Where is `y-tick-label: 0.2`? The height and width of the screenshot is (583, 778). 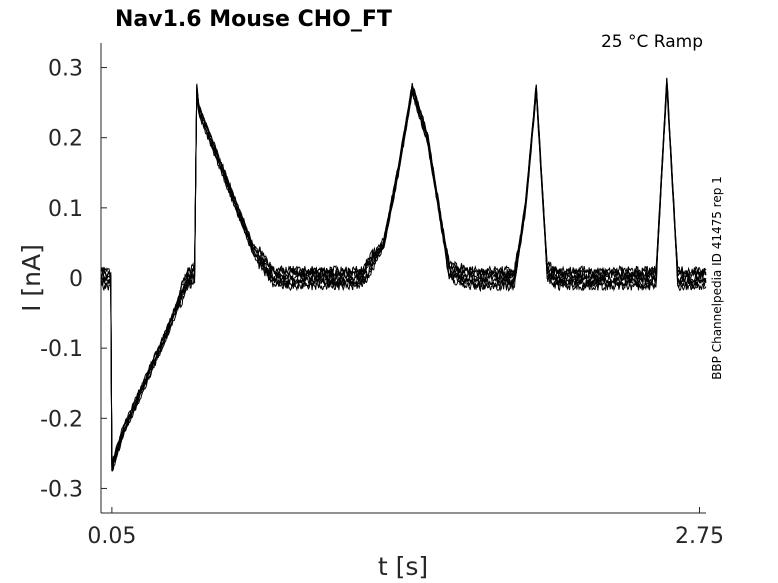 y-tick-label: 0.2 is located at coordinates (65, 139).